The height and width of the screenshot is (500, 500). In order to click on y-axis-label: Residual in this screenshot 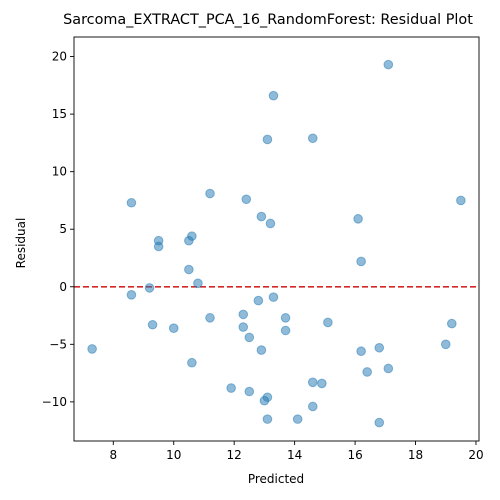, I will do `click(21, 243)`.